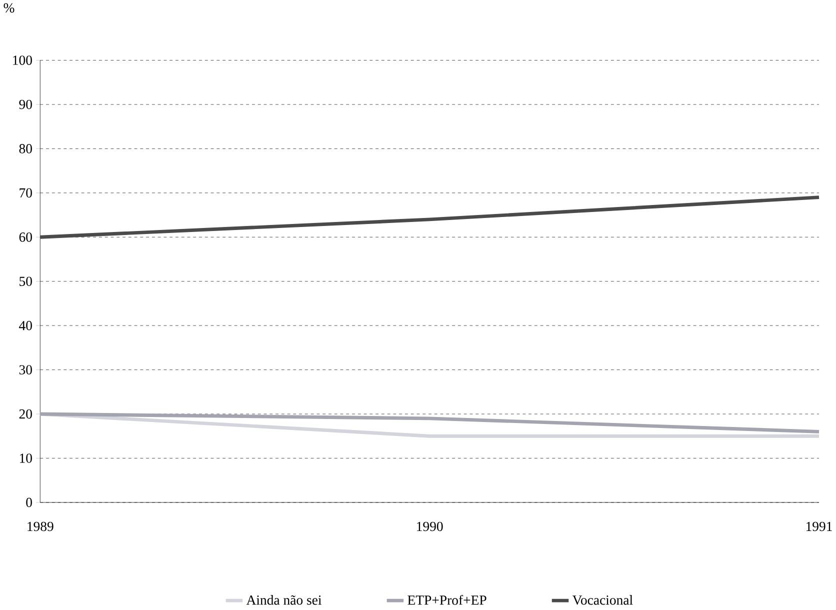  Describe the element at coordinates (819, 527) in the screenshot. I see `x-tick-label: 1991` at that location.